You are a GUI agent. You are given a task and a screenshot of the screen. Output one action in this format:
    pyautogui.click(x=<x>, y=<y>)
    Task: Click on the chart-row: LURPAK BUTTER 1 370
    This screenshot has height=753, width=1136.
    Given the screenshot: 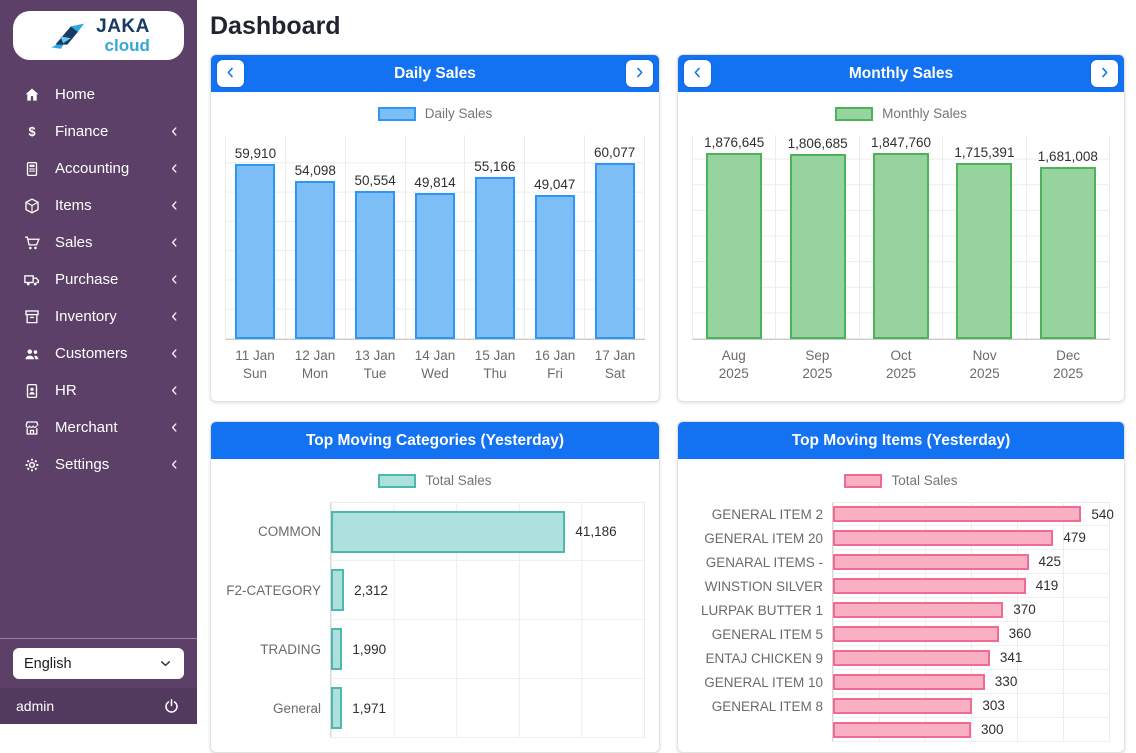 What is the action you would take?
    pyautogui.click(x=901, y=610)
    